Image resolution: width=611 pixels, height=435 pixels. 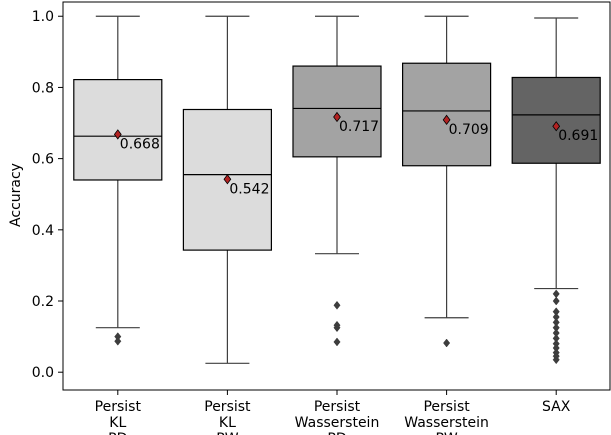 What do you see at coordinates (446, 417) in the screenshot?
I see `x-tick-label: PersistWassersteinPW` at bounding box center [446, 417].